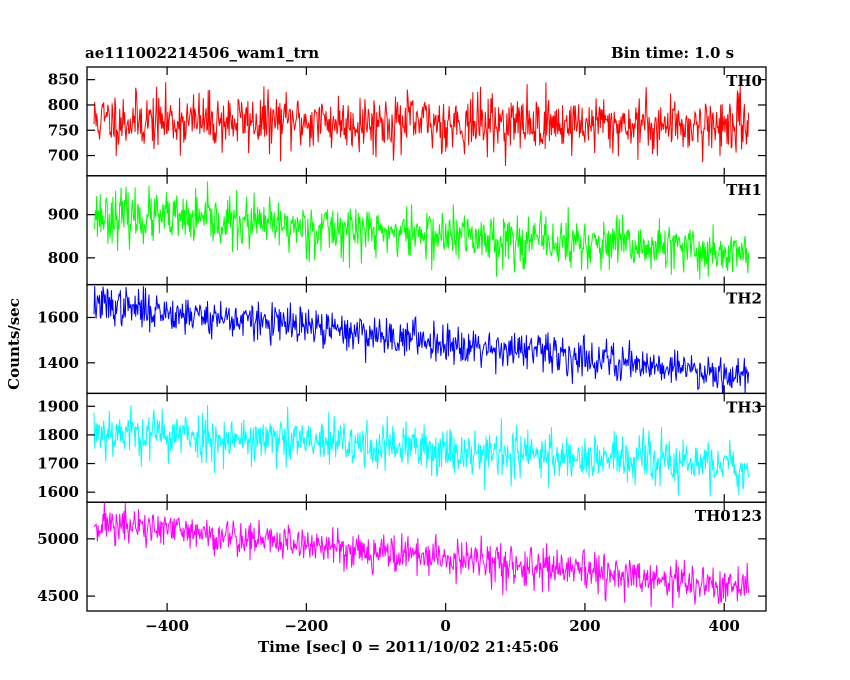  What do you see at coordinates (673, 53) in the screenshot?
I see `bin-time-label: Bin time: 1.0 s` at bounding box center [673, 53].